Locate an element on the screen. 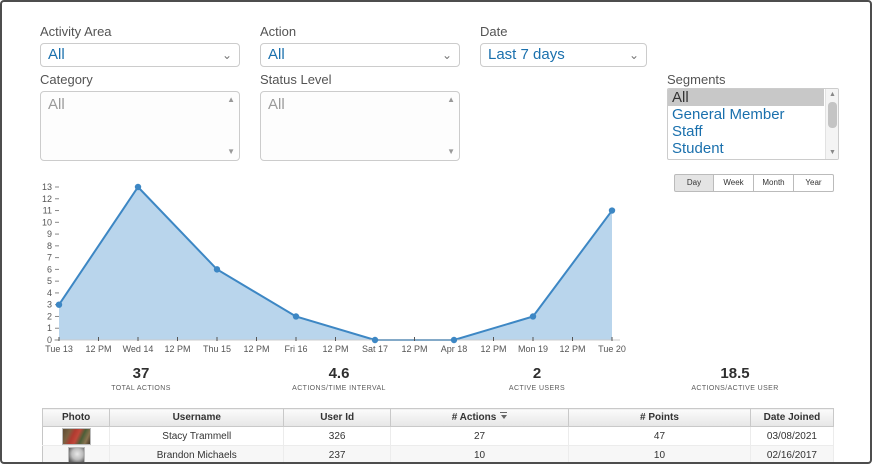 The width and height of the screenshot is (872, 464). activity-area-select: All ⌄ is located at coordinates (140, 55).